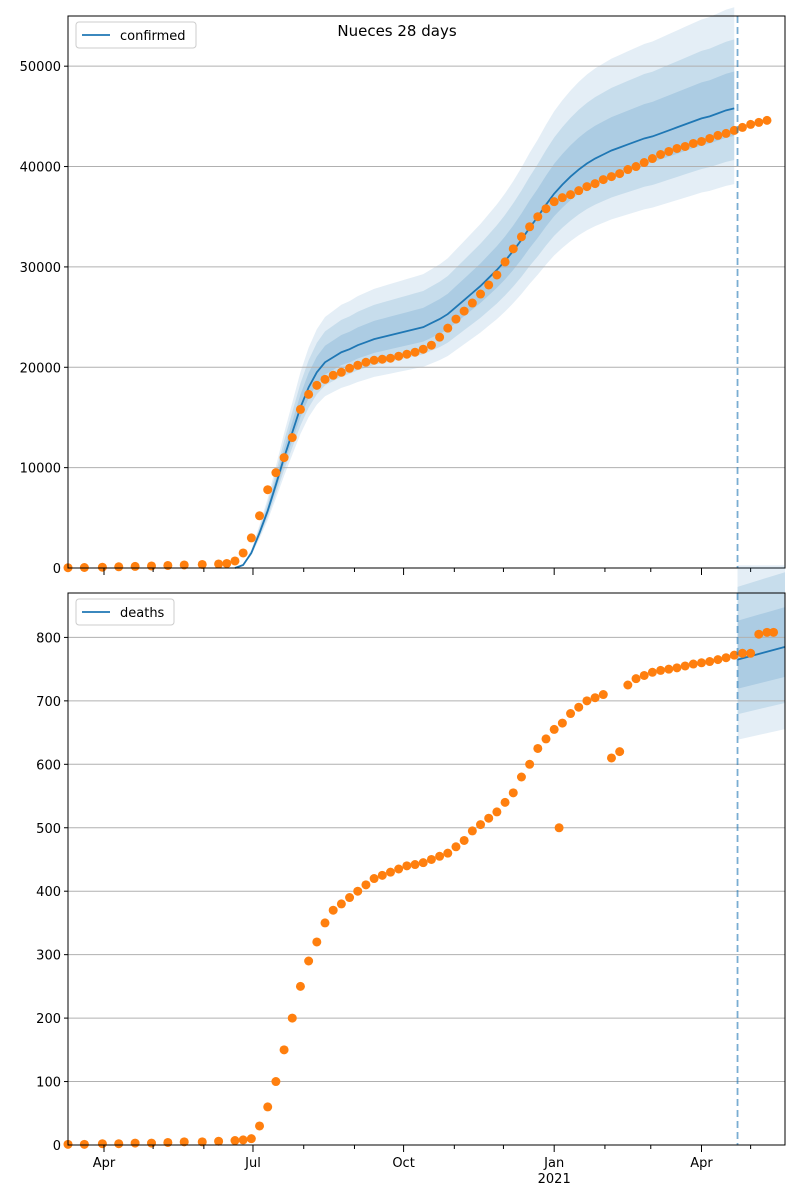  What do you see at coordinates (136, 35) in the screenshot?
I see `legend: confirmed` at bounding box center [136, 35].